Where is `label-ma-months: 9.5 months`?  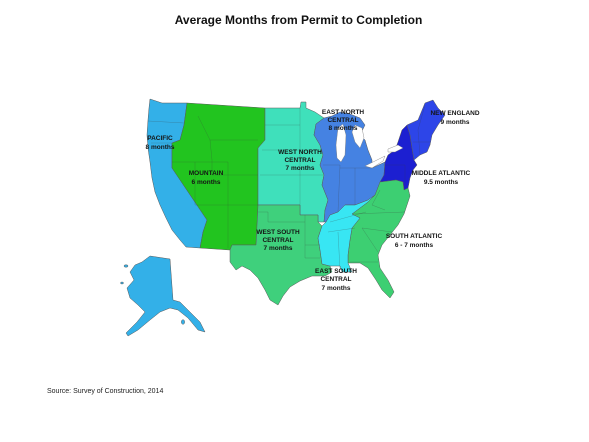 label-ma-months: 9.5 months is located at coordinates (441, 182).